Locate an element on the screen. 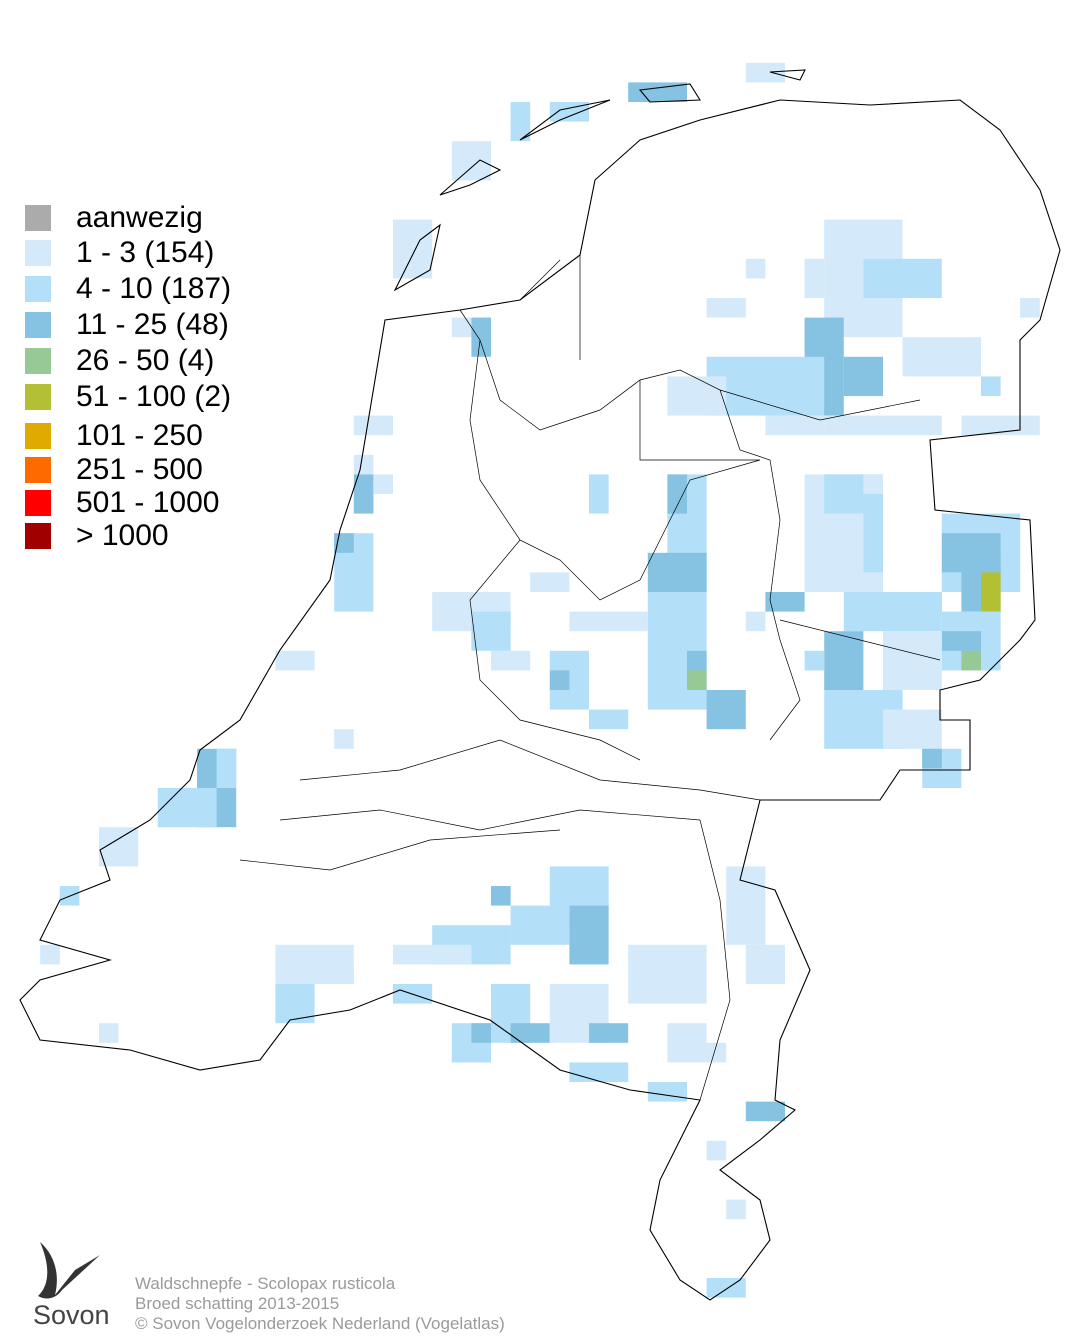 The height and width of the screenshot is (1340, 1074). legend-label: 501 - 1000 is located at coordinates (147, 502).